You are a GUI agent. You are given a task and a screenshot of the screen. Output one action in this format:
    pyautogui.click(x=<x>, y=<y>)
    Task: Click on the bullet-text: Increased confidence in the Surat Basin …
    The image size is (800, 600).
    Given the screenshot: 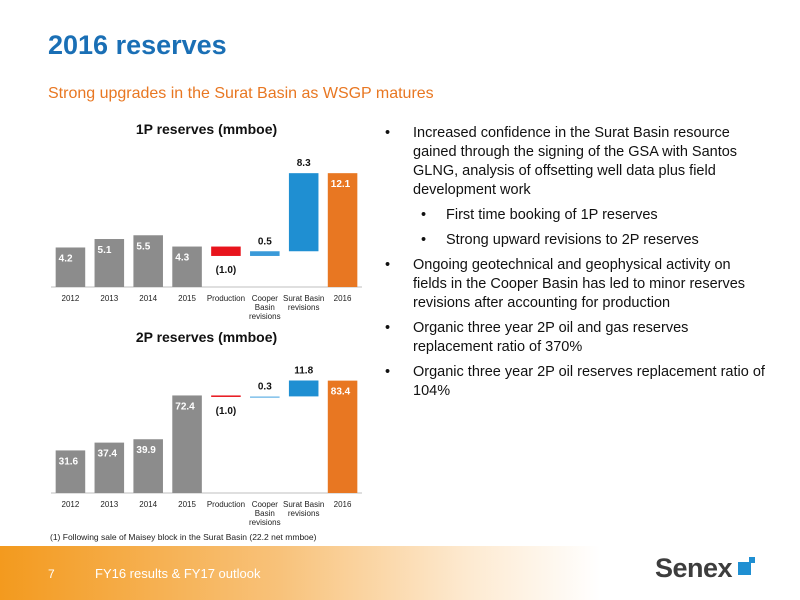 What is the action you would take?
    pyautogui.click(x=575, y=161)
    